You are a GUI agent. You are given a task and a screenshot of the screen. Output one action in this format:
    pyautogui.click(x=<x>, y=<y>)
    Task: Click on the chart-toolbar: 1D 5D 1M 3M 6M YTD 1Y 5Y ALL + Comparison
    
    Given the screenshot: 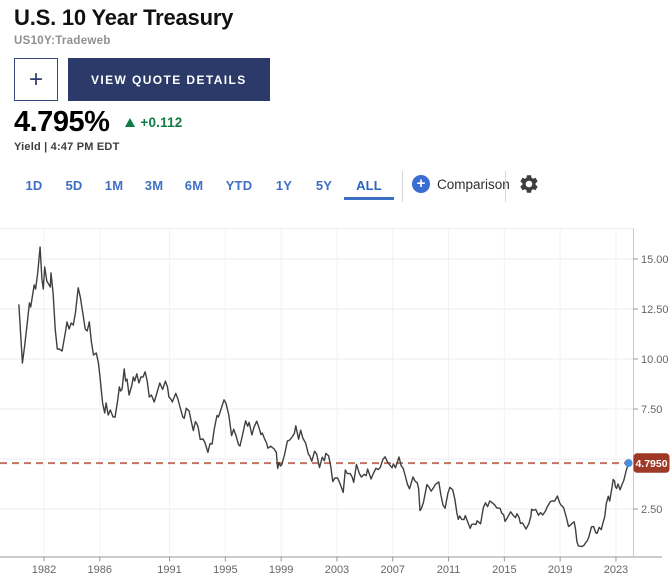 What is the action you would take?
    pyautogui.click(x=335, y=187)
    